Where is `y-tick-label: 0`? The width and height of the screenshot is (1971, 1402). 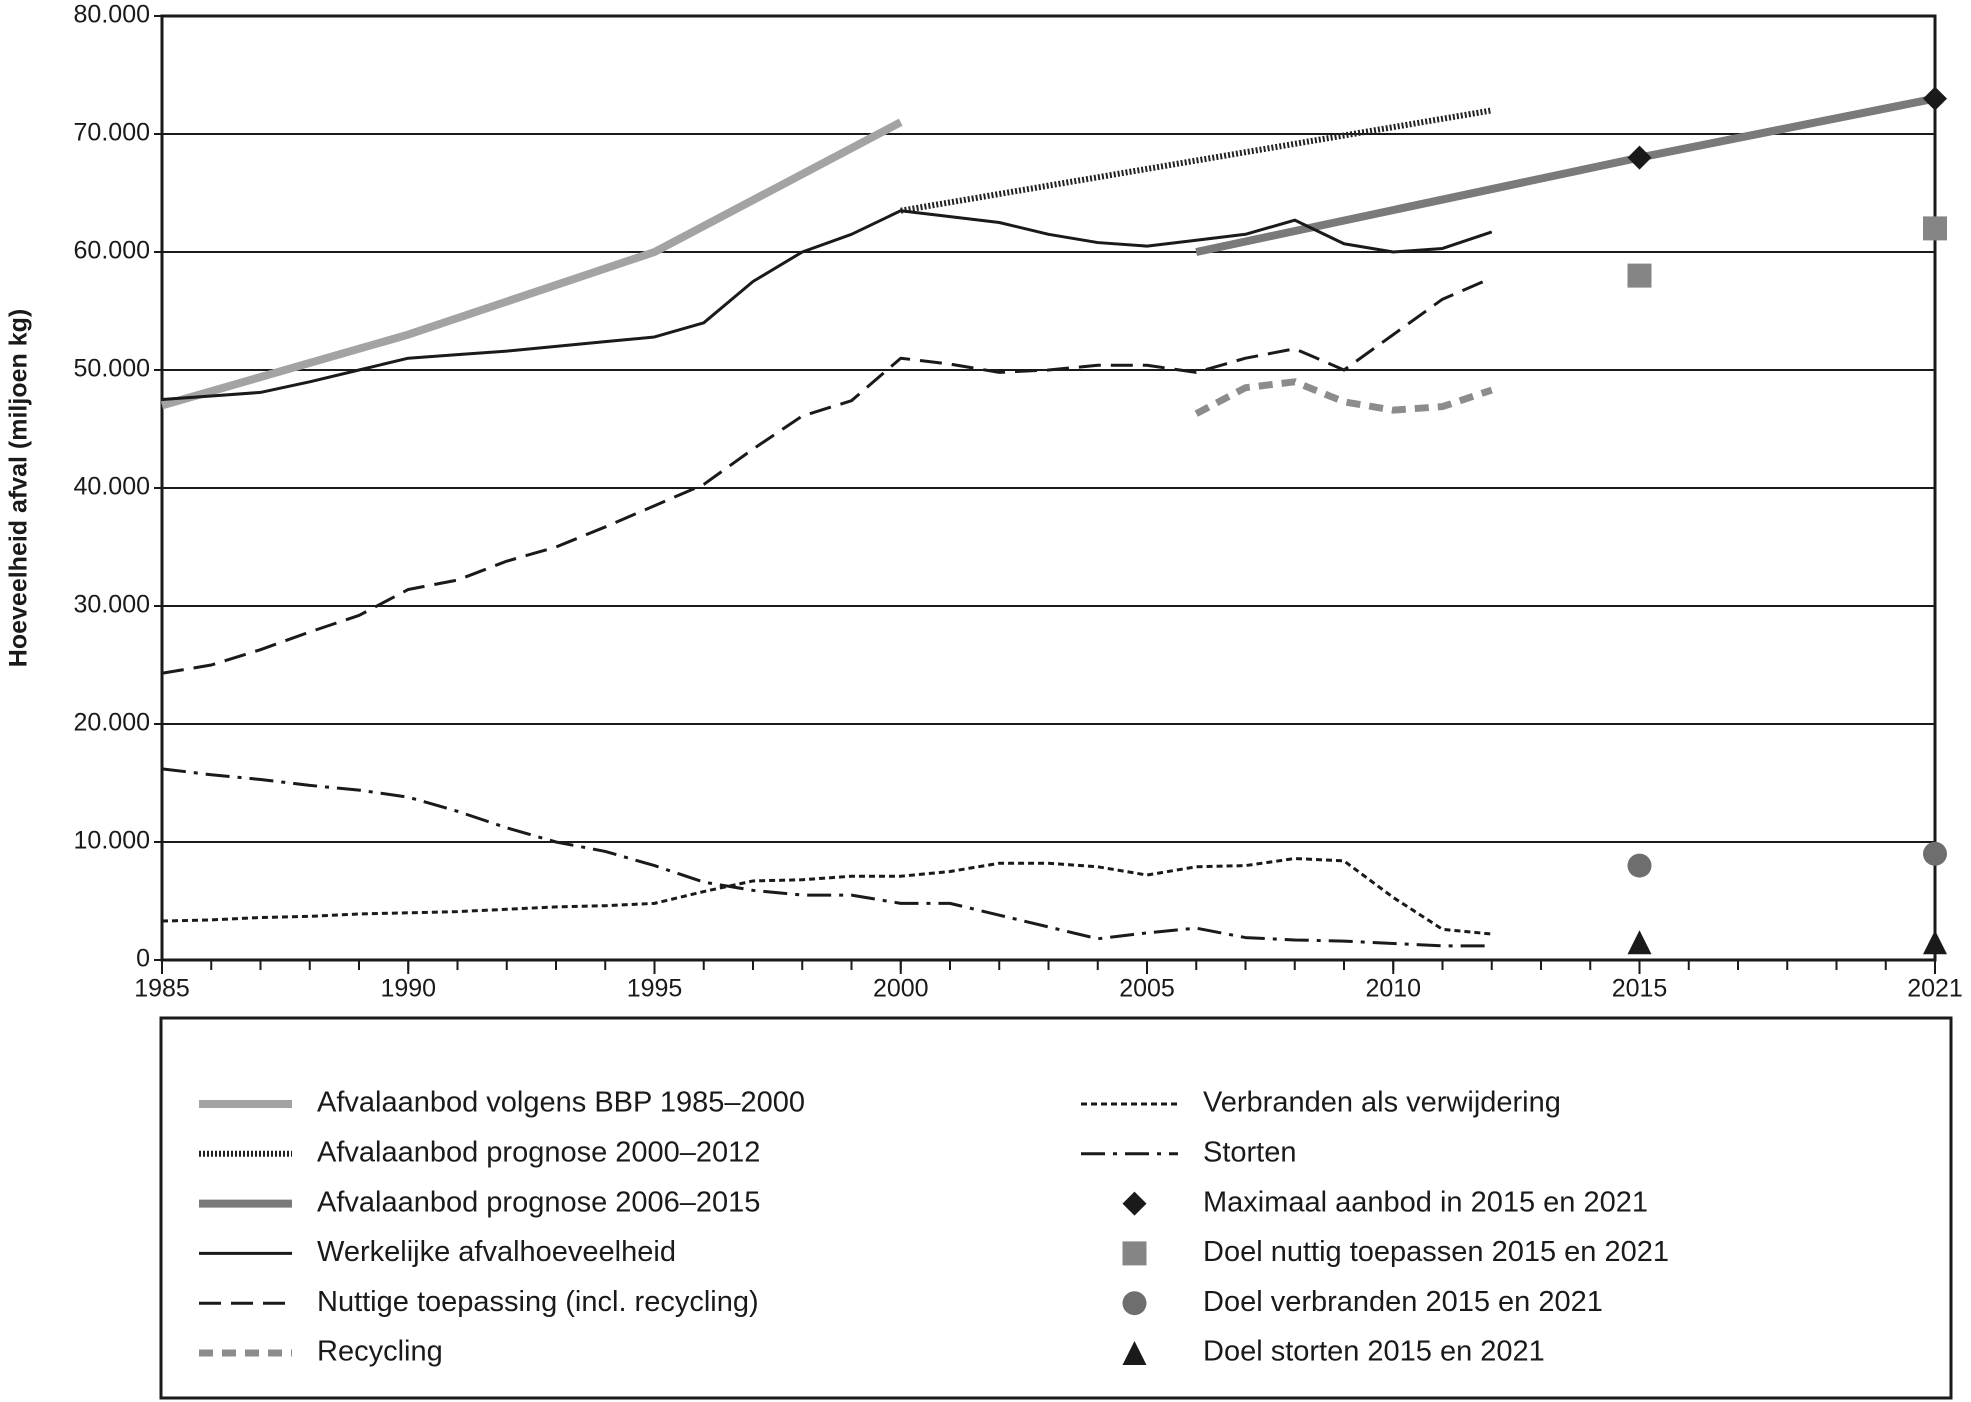 y-tick-label: 0 is located at coordinates (143, 959).